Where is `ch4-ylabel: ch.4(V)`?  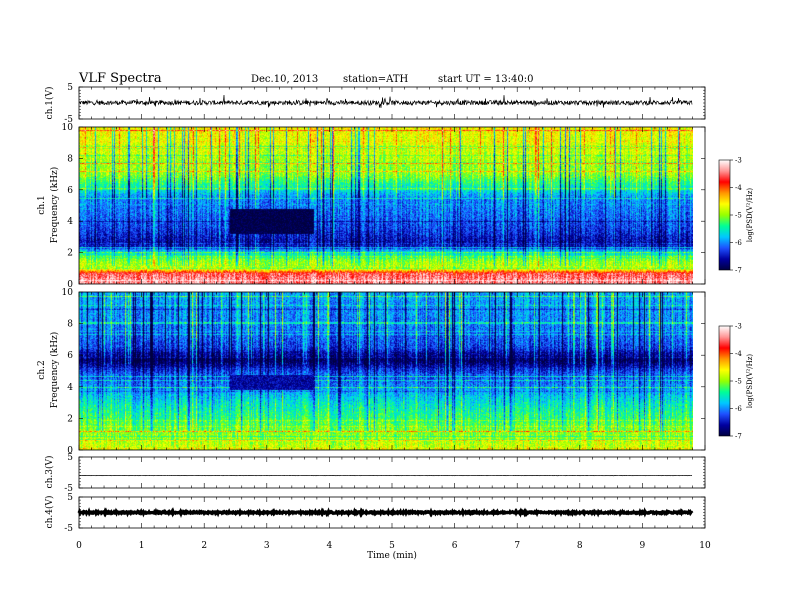
ch4-ylabel: ch.4(V) is located at coordinates (49, 512).